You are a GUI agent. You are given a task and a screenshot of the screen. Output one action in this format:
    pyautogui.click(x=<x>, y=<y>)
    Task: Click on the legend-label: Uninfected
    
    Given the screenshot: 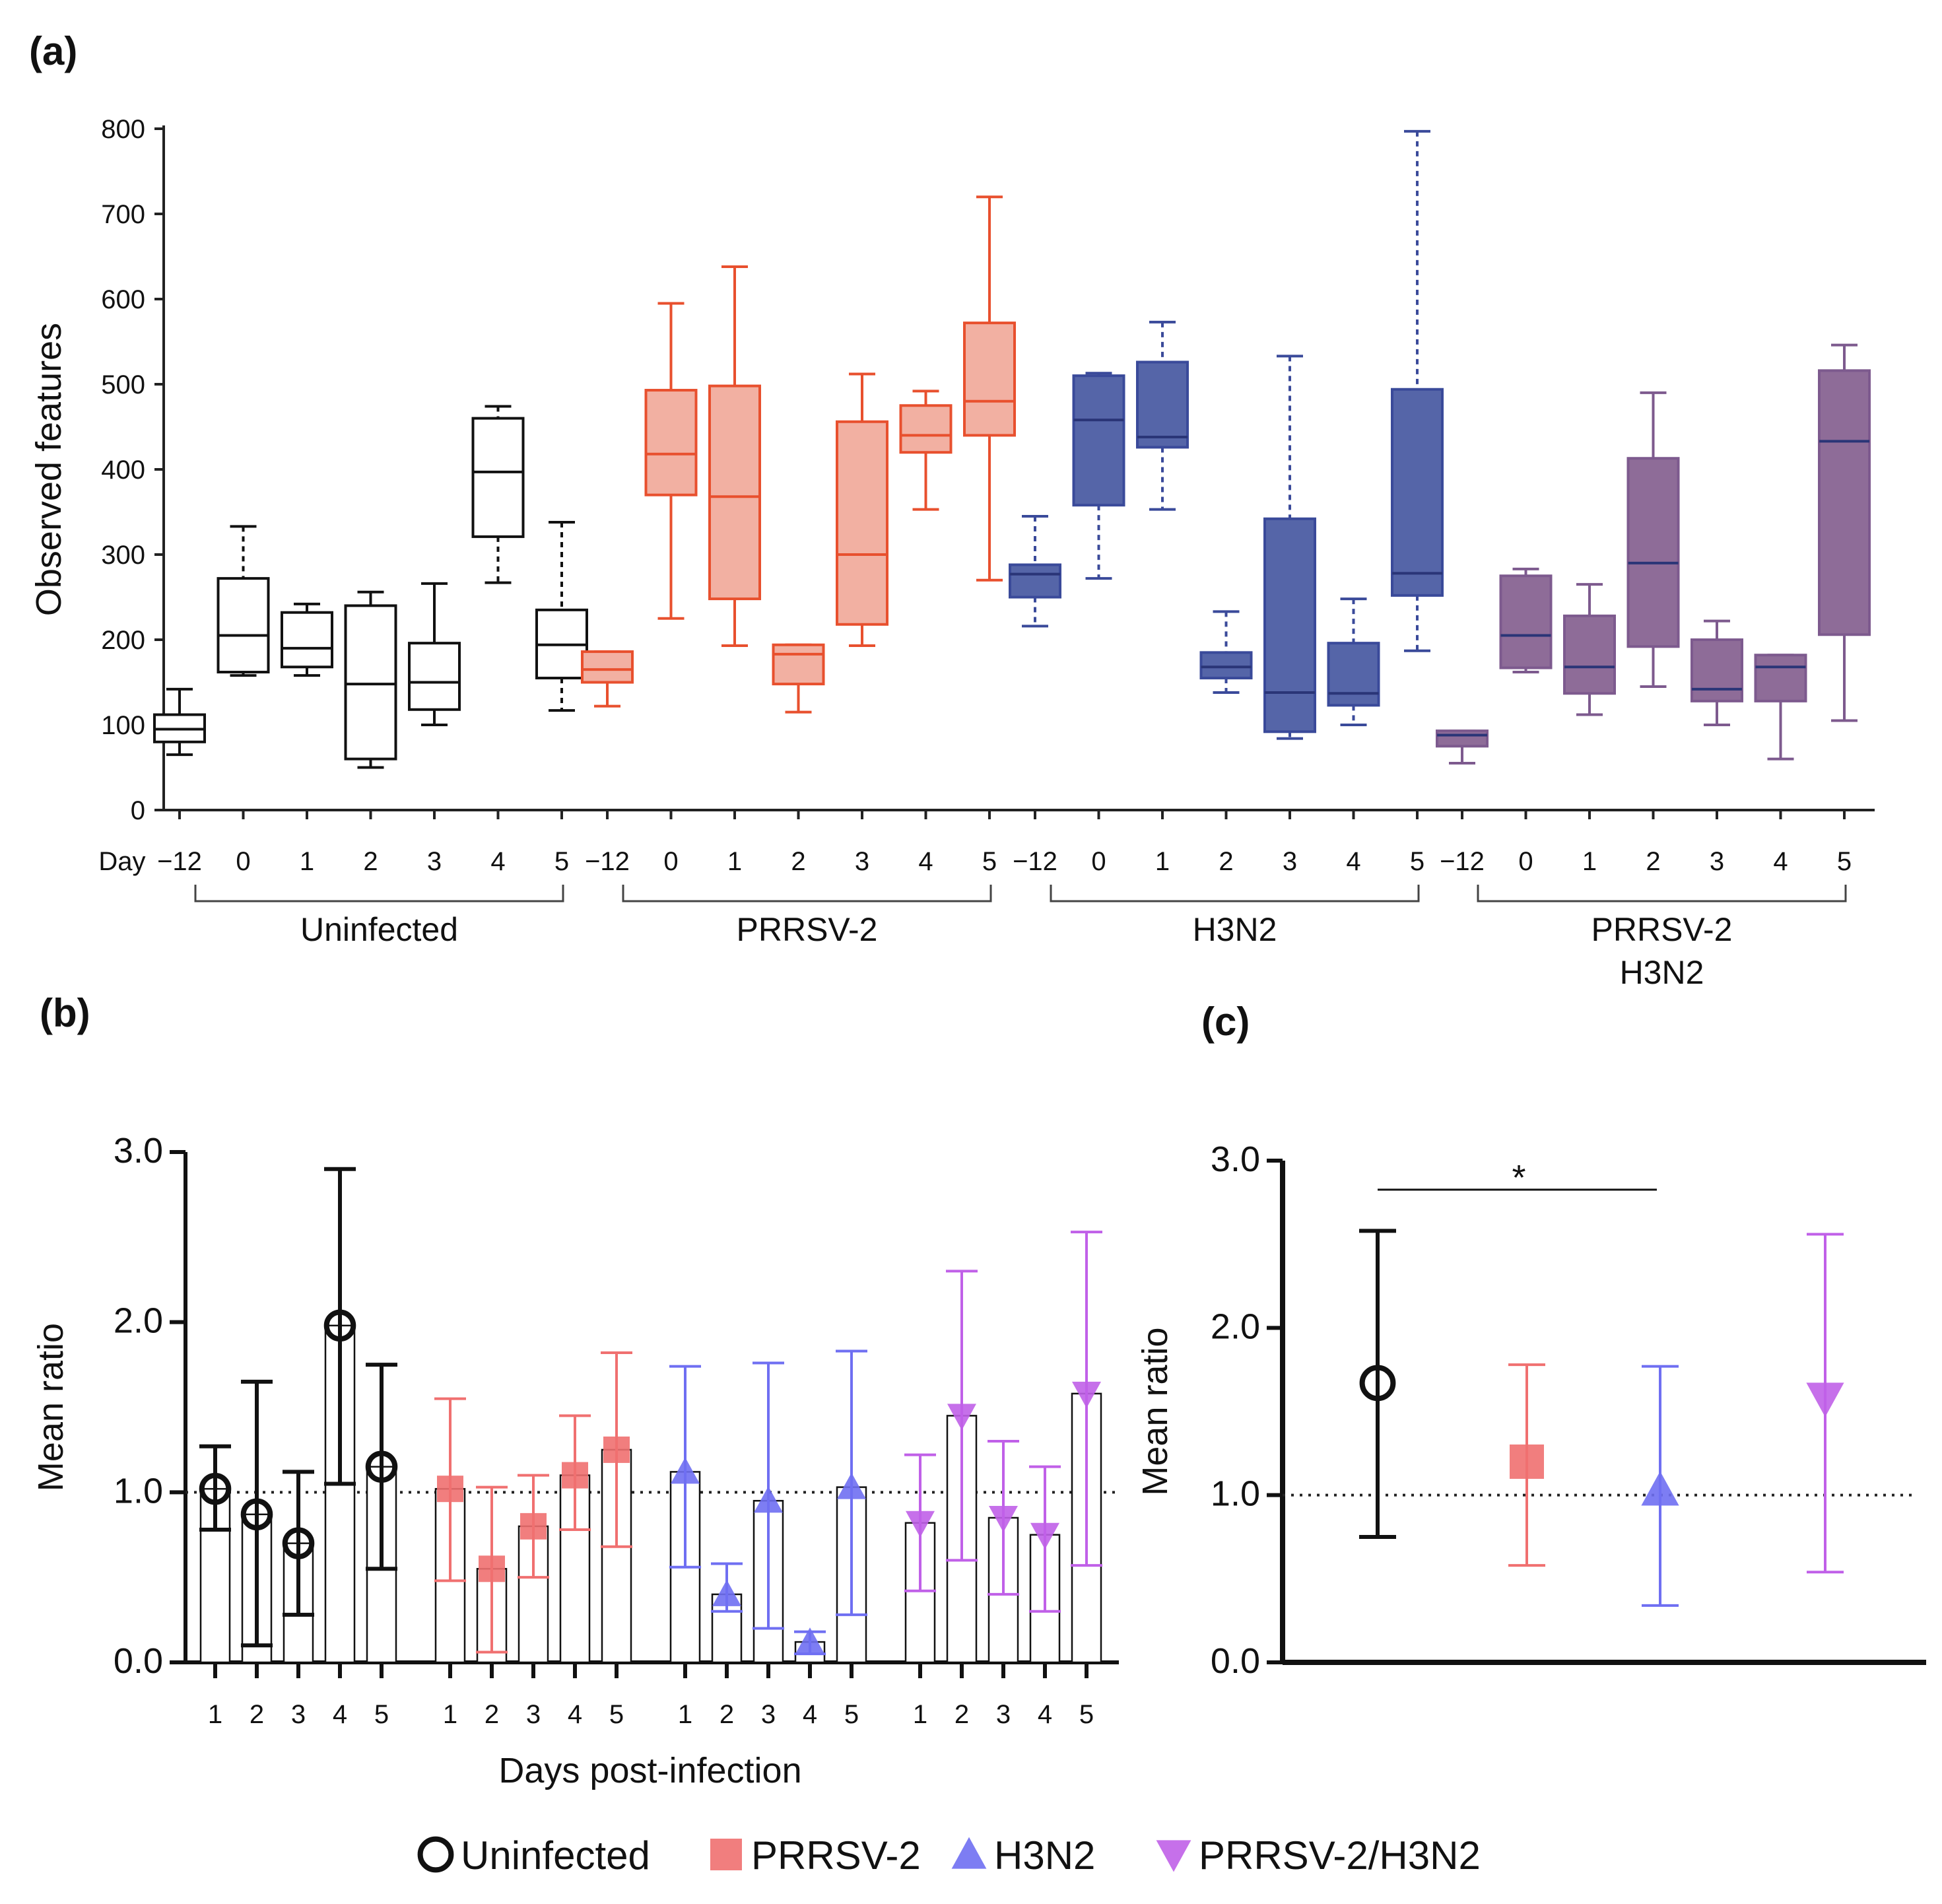 What is the action you would take?
    pyautogui.click(x=555, y=1856)
    